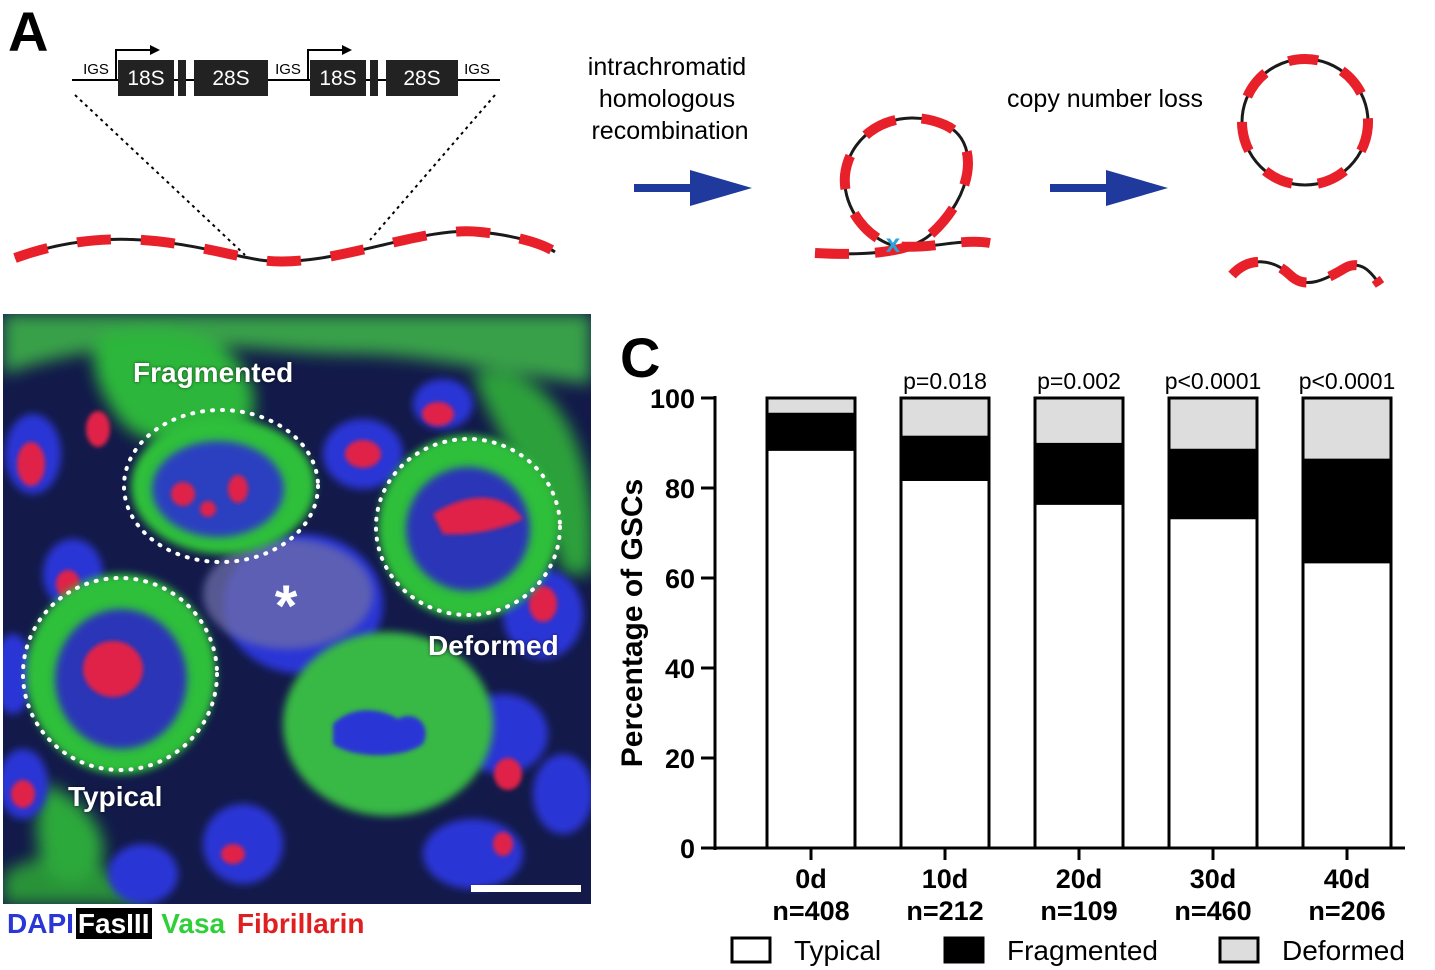 This screenshot has width=1435, height=970. What do you see at coordinates (944, 911) in the screenshot?
I see `n-label-10d: n=212` at bounding box center [944, 911].